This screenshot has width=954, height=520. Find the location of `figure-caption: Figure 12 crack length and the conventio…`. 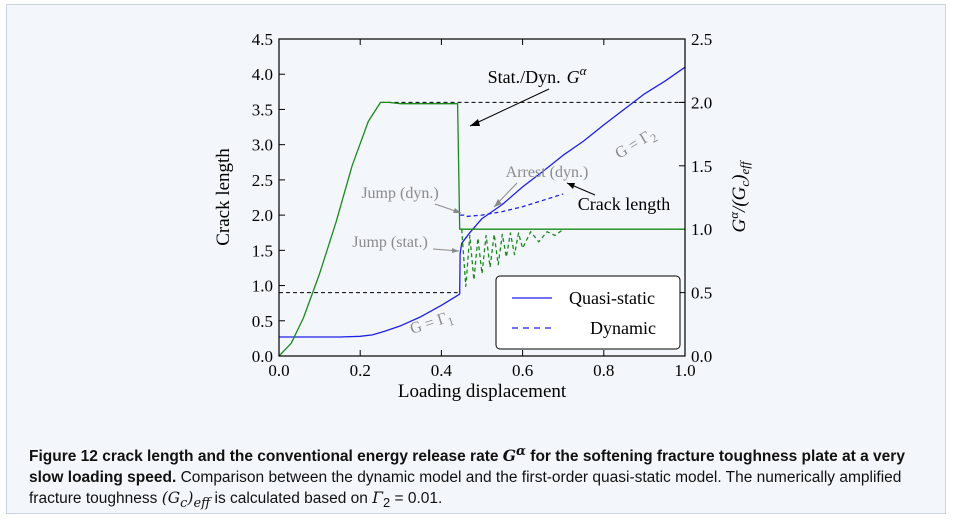

figure-caption: Figure 12 crack length and the conventio… is located at coordinates (481, 477).